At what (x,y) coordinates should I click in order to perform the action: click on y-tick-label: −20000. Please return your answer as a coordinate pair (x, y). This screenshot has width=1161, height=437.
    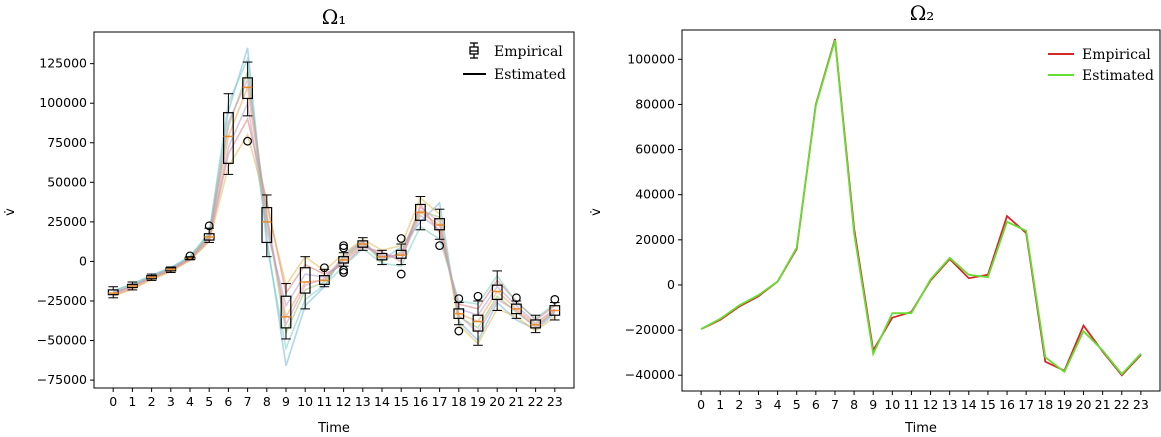
    Looking at the image, I should click on (650, 329).